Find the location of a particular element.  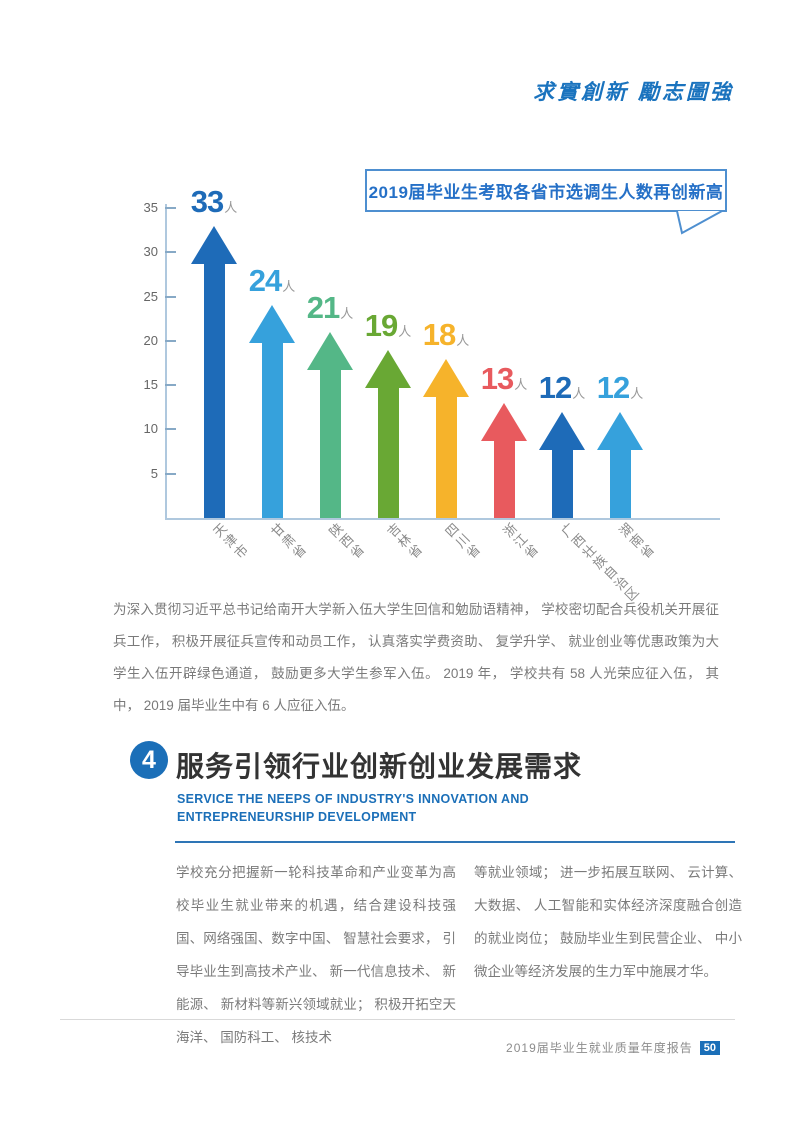

bar-arrow-甘肃省 is located at coordinates (272, 411).